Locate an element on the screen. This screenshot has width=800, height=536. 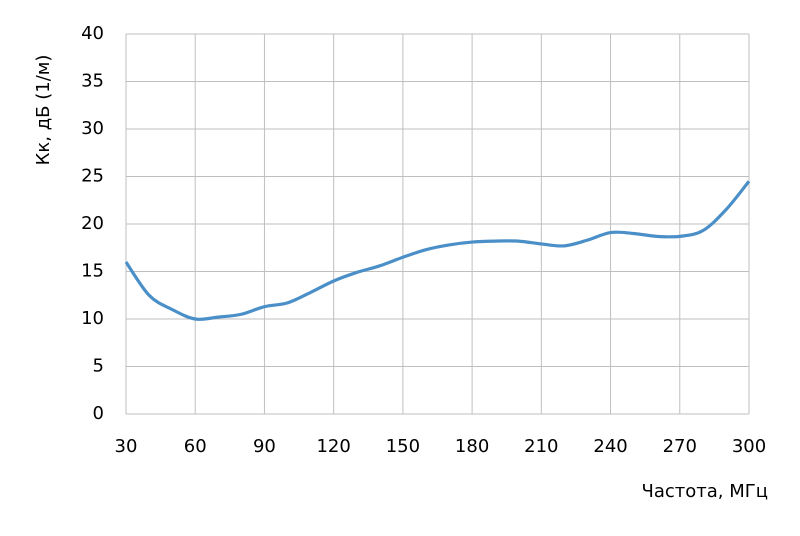
x-tick-label: 120 is located at coordinates (333, 446).